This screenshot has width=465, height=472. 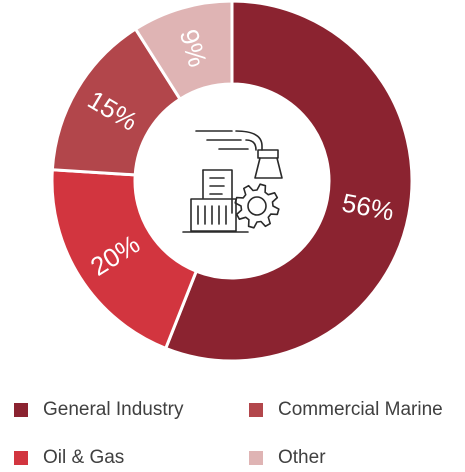 What do you see at coordinates (124, 259) in the screenshot?
I see `slice-oil-gas` at bounding box center [124, 259].